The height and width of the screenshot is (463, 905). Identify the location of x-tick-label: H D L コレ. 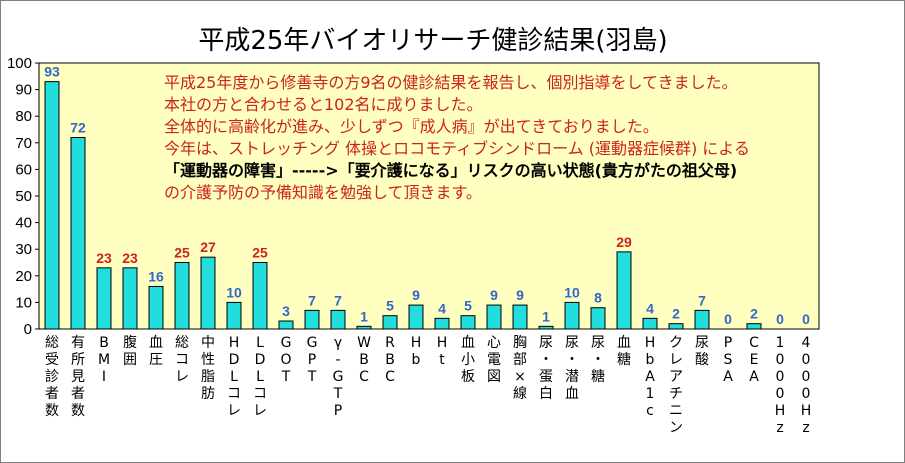
(234, 377).